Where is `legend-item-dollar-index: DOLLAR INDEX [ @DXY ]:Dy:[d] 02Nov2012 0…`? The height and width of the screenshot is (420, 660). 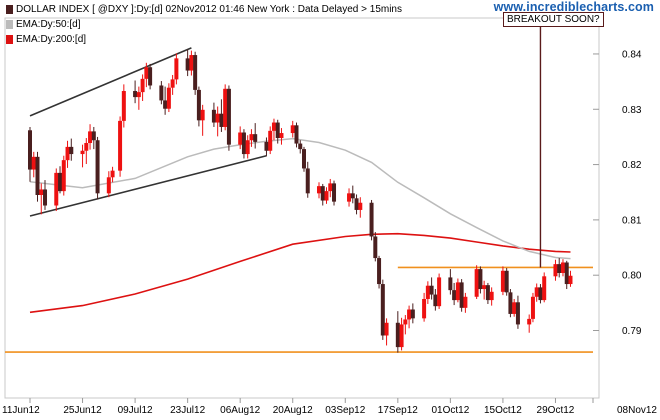
legend-item-dollar-index: DOLLAR INDEX [ @DXY ]:Dy:[d] 02Nov2012 0… is located at coordinates (204, 9).